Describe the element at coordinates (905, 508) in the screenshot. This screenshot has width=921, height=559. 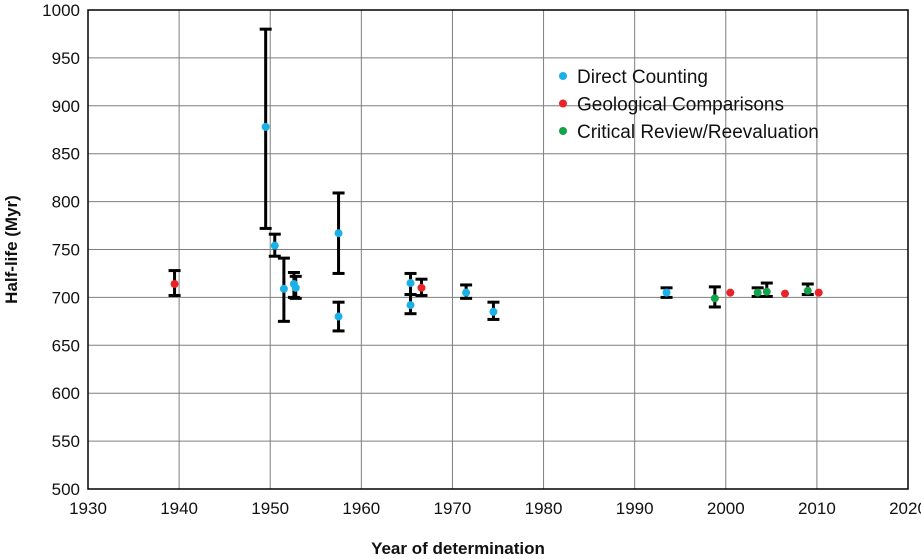
I see `x-tick-label: 2020` at that location.